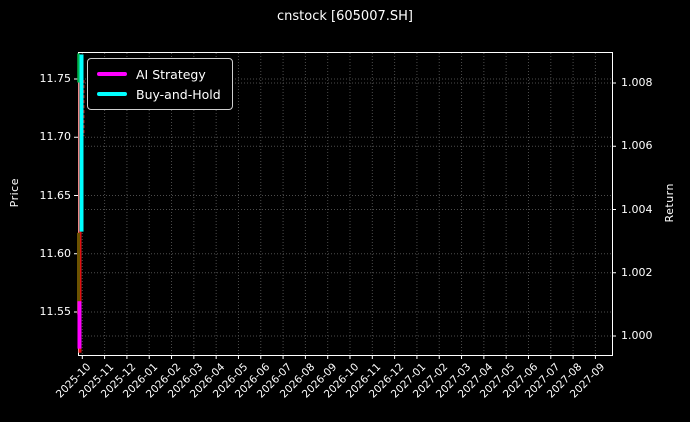  Describe the element at coordinates (637, 335) in the screenshot. I see `y-tick-label-return: 1.000` at that location.